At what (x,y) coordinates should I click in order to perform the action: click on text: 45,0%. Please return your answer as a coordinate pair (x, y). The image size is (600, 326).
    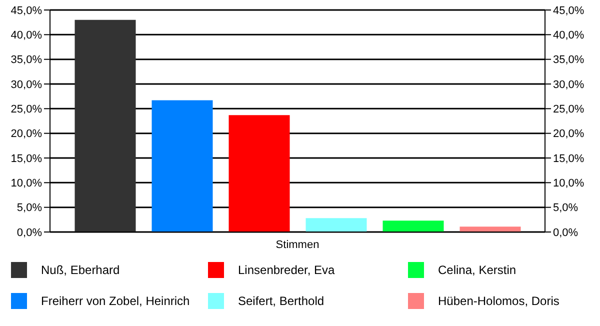
    Looking at the image, I should click on (568, 10).